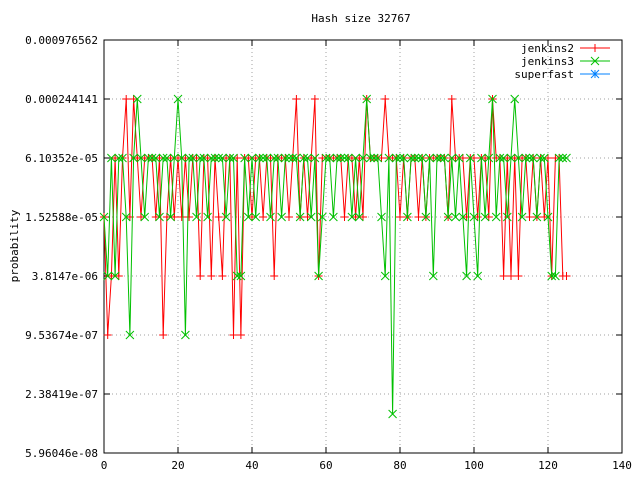  Describe the element at coordinates (325, 465) in the screenshot. I see `x-tick-label: 60` at that location.